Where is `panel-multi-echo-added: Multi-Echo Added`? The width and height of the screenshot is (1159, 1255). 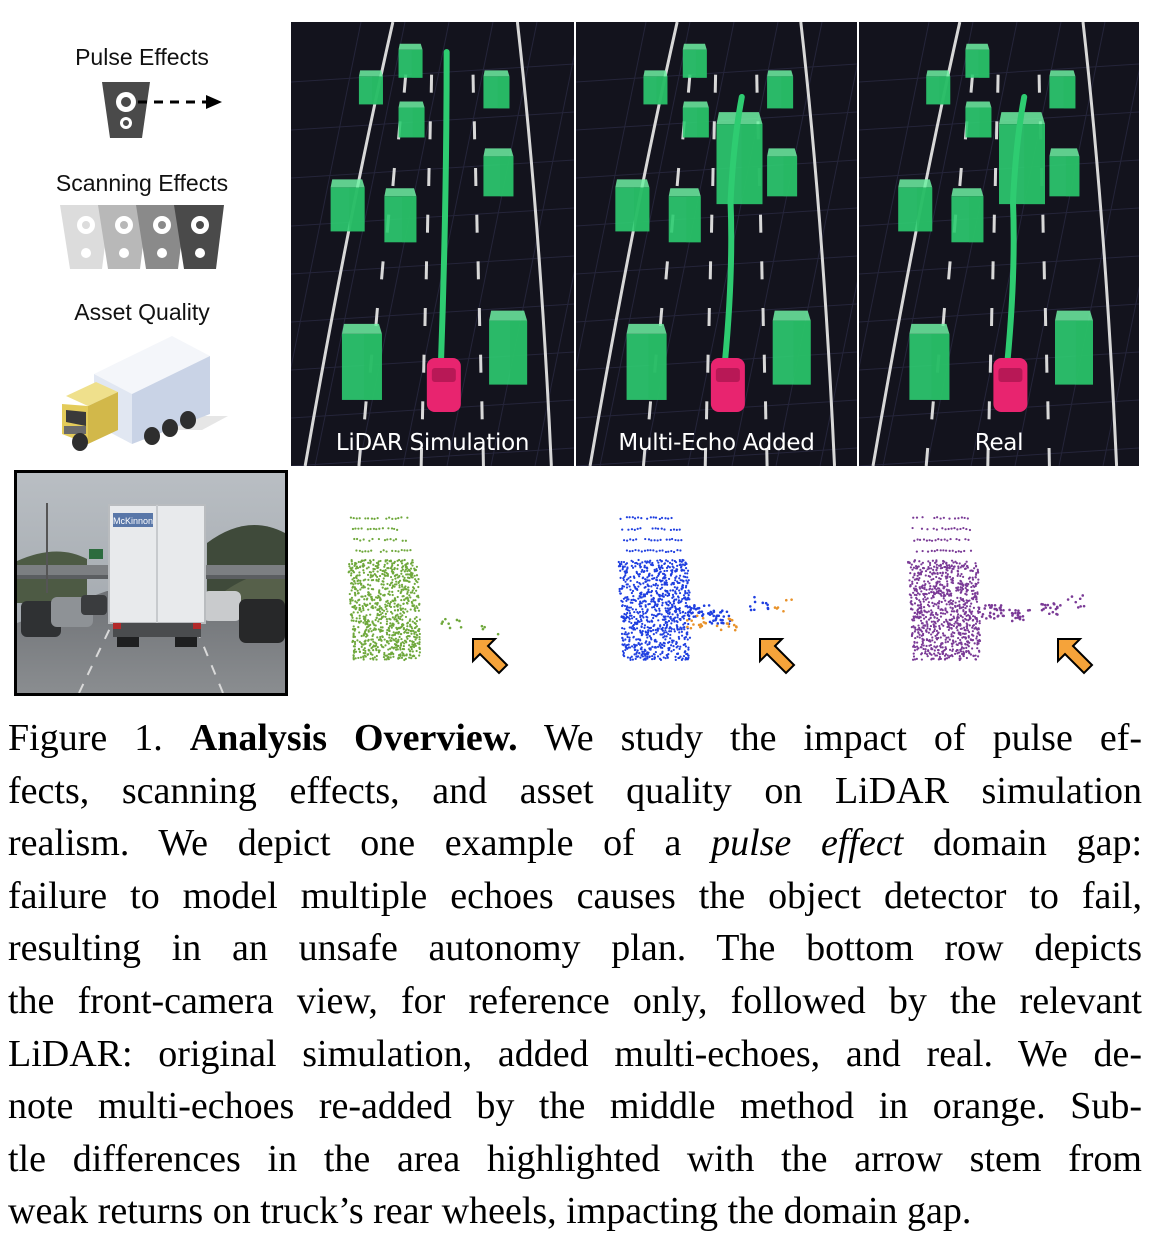
panel-multi-echo-added: Multi-Echo Added is located at coordinates (716, 244).